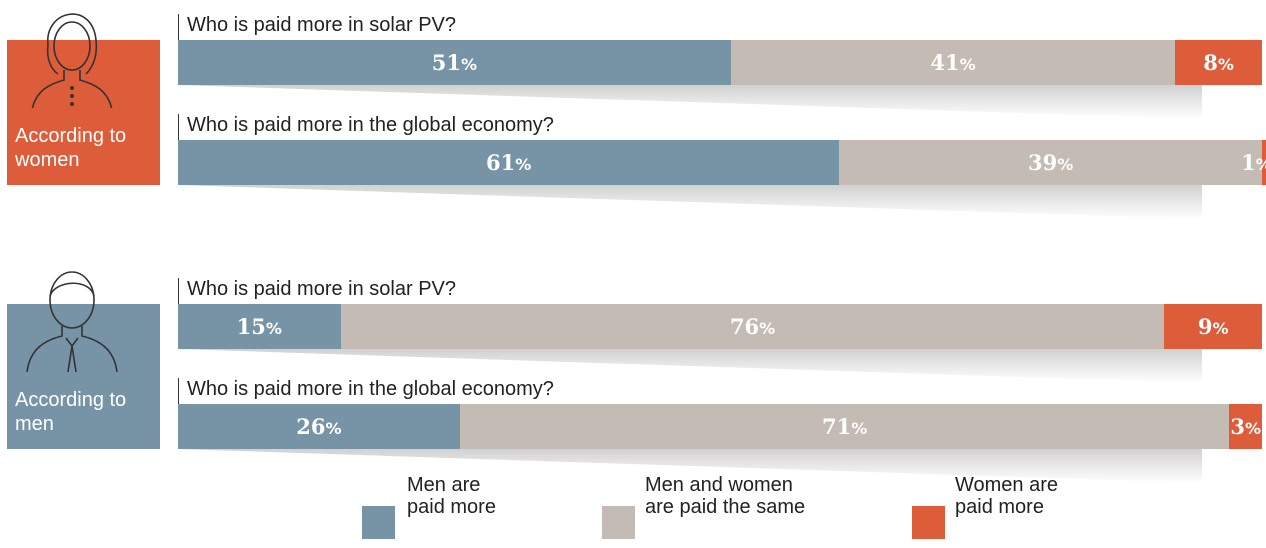  What do you see at coordinates (451, 496) in the screenshot?
I see `legend-label: Men are paid more` at bounding box center [451, 496].